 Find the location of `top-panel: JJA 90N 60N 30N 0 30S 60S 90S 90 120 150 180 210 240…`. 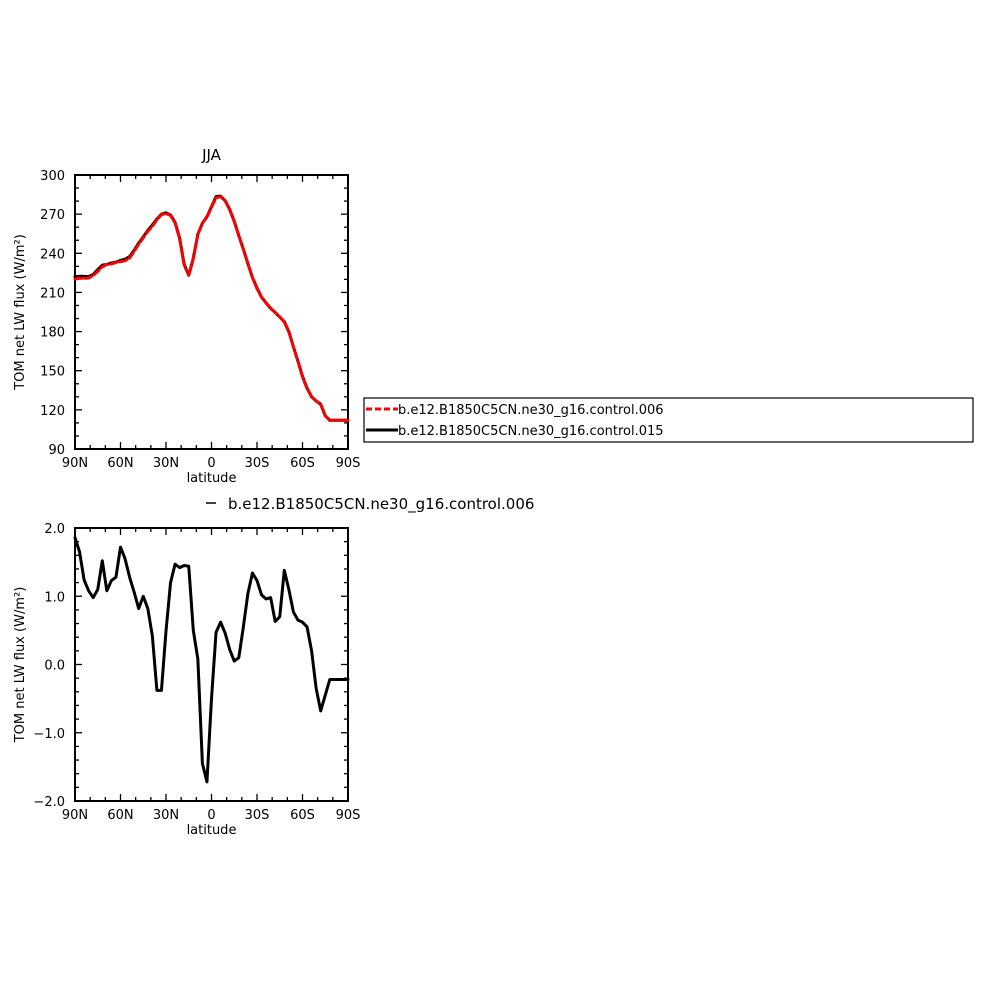

top-panel: JJA 90N 60N 30N 0 30S 60S 90S 90 120 150 180 210 240… is located at coordinates (186, 316).